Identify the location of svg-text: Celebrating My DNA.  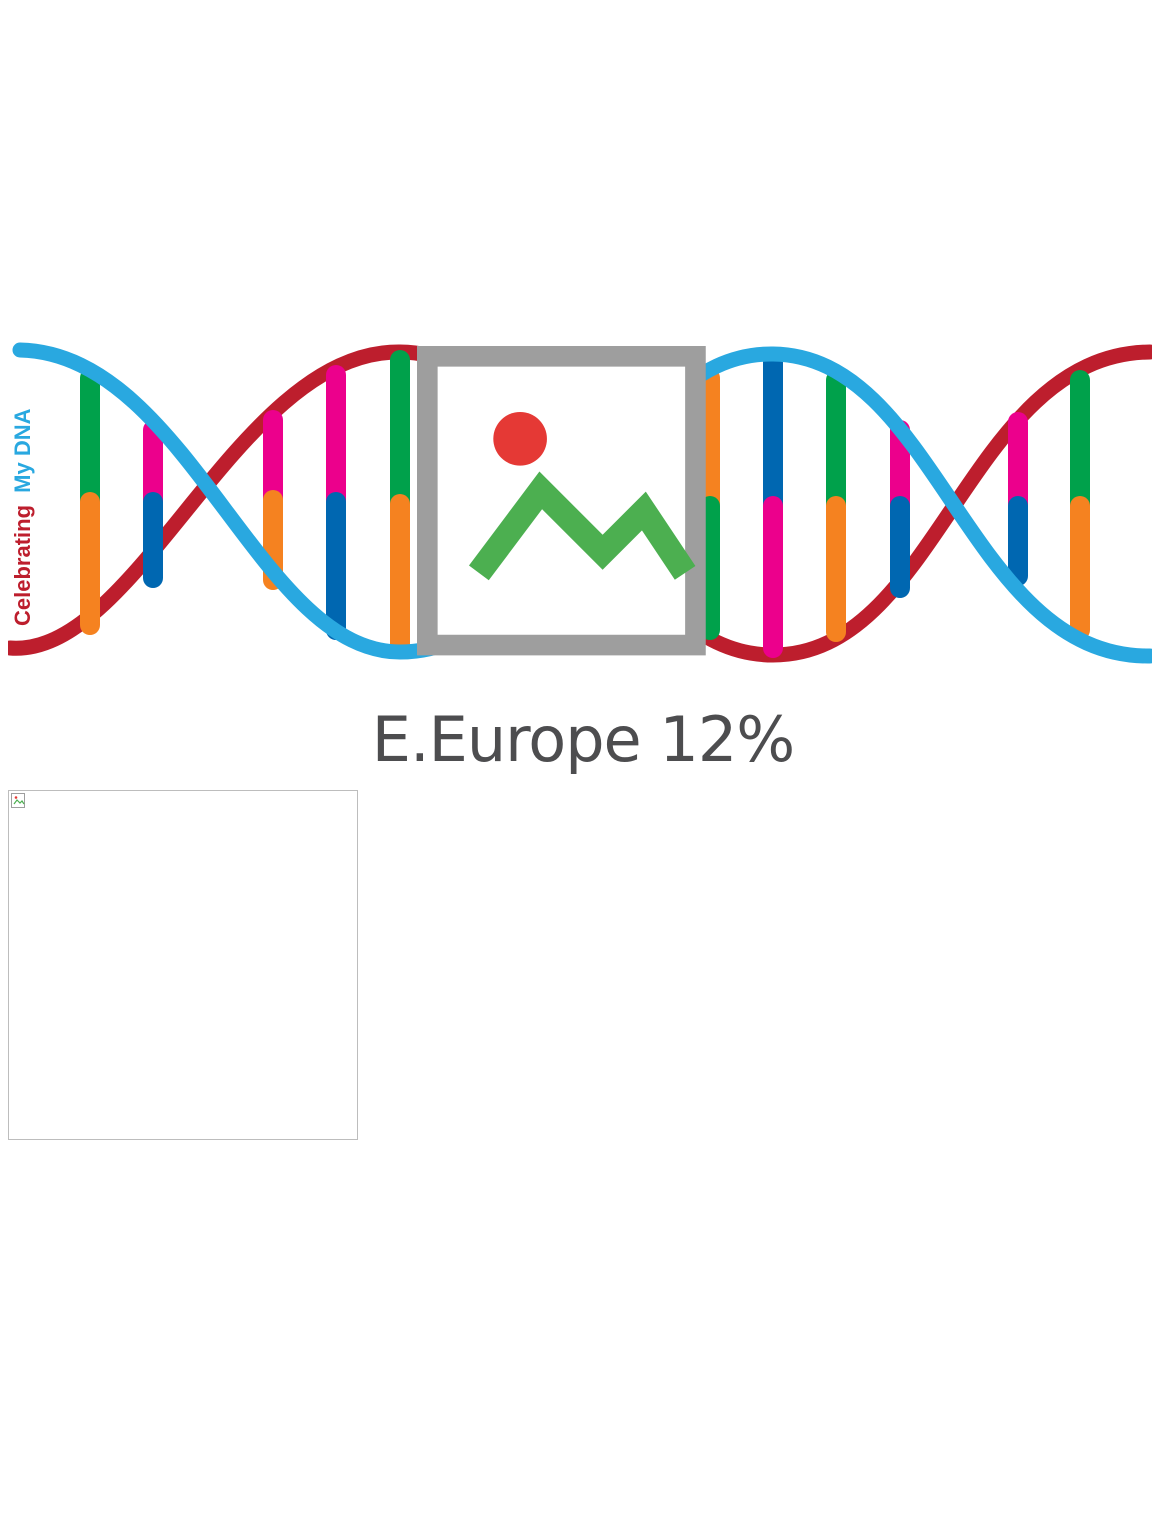
(22, 517).